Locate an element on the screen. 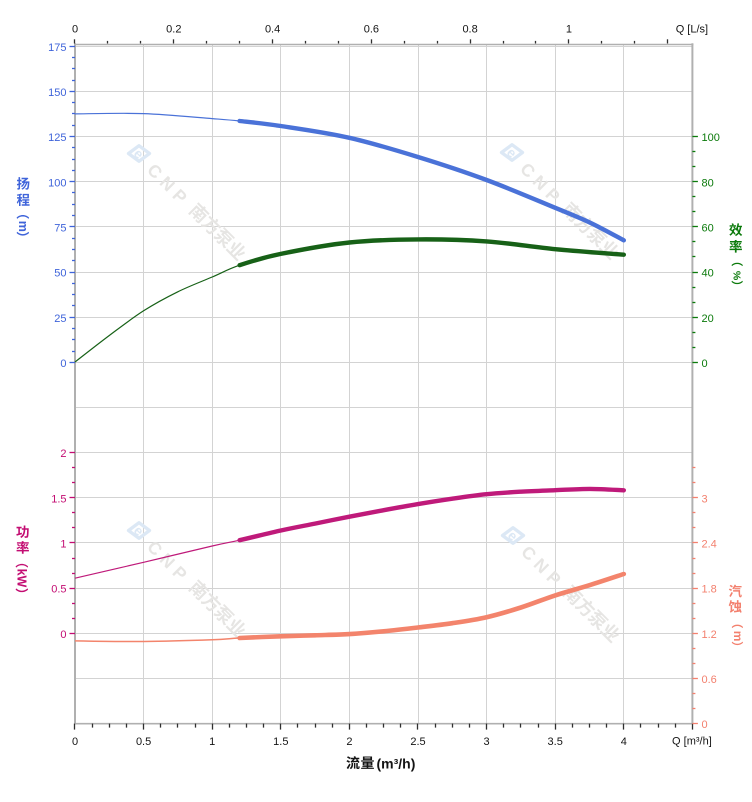  svg-text: 80 is located at coordinates (708, 183).